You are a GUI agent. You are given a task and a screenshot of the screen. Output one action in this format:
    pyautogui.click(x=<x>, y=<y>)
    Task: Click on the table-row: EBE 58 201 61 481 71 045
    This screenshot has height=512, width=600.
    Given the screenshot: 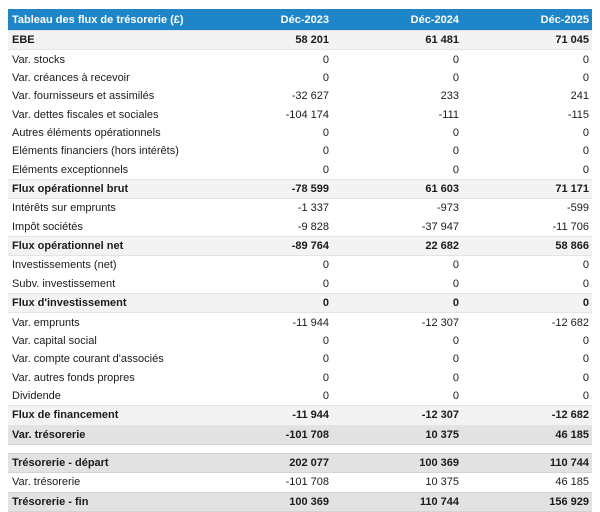 What is the action you would take?
    pyautogui.click(x=300, y=40)
    